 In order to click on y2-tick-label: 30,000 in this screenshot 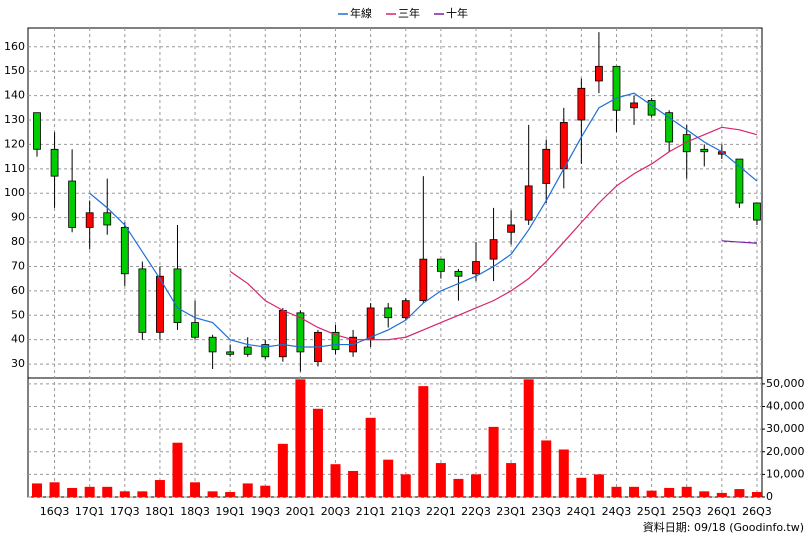, I will do `click(785, 428)`.